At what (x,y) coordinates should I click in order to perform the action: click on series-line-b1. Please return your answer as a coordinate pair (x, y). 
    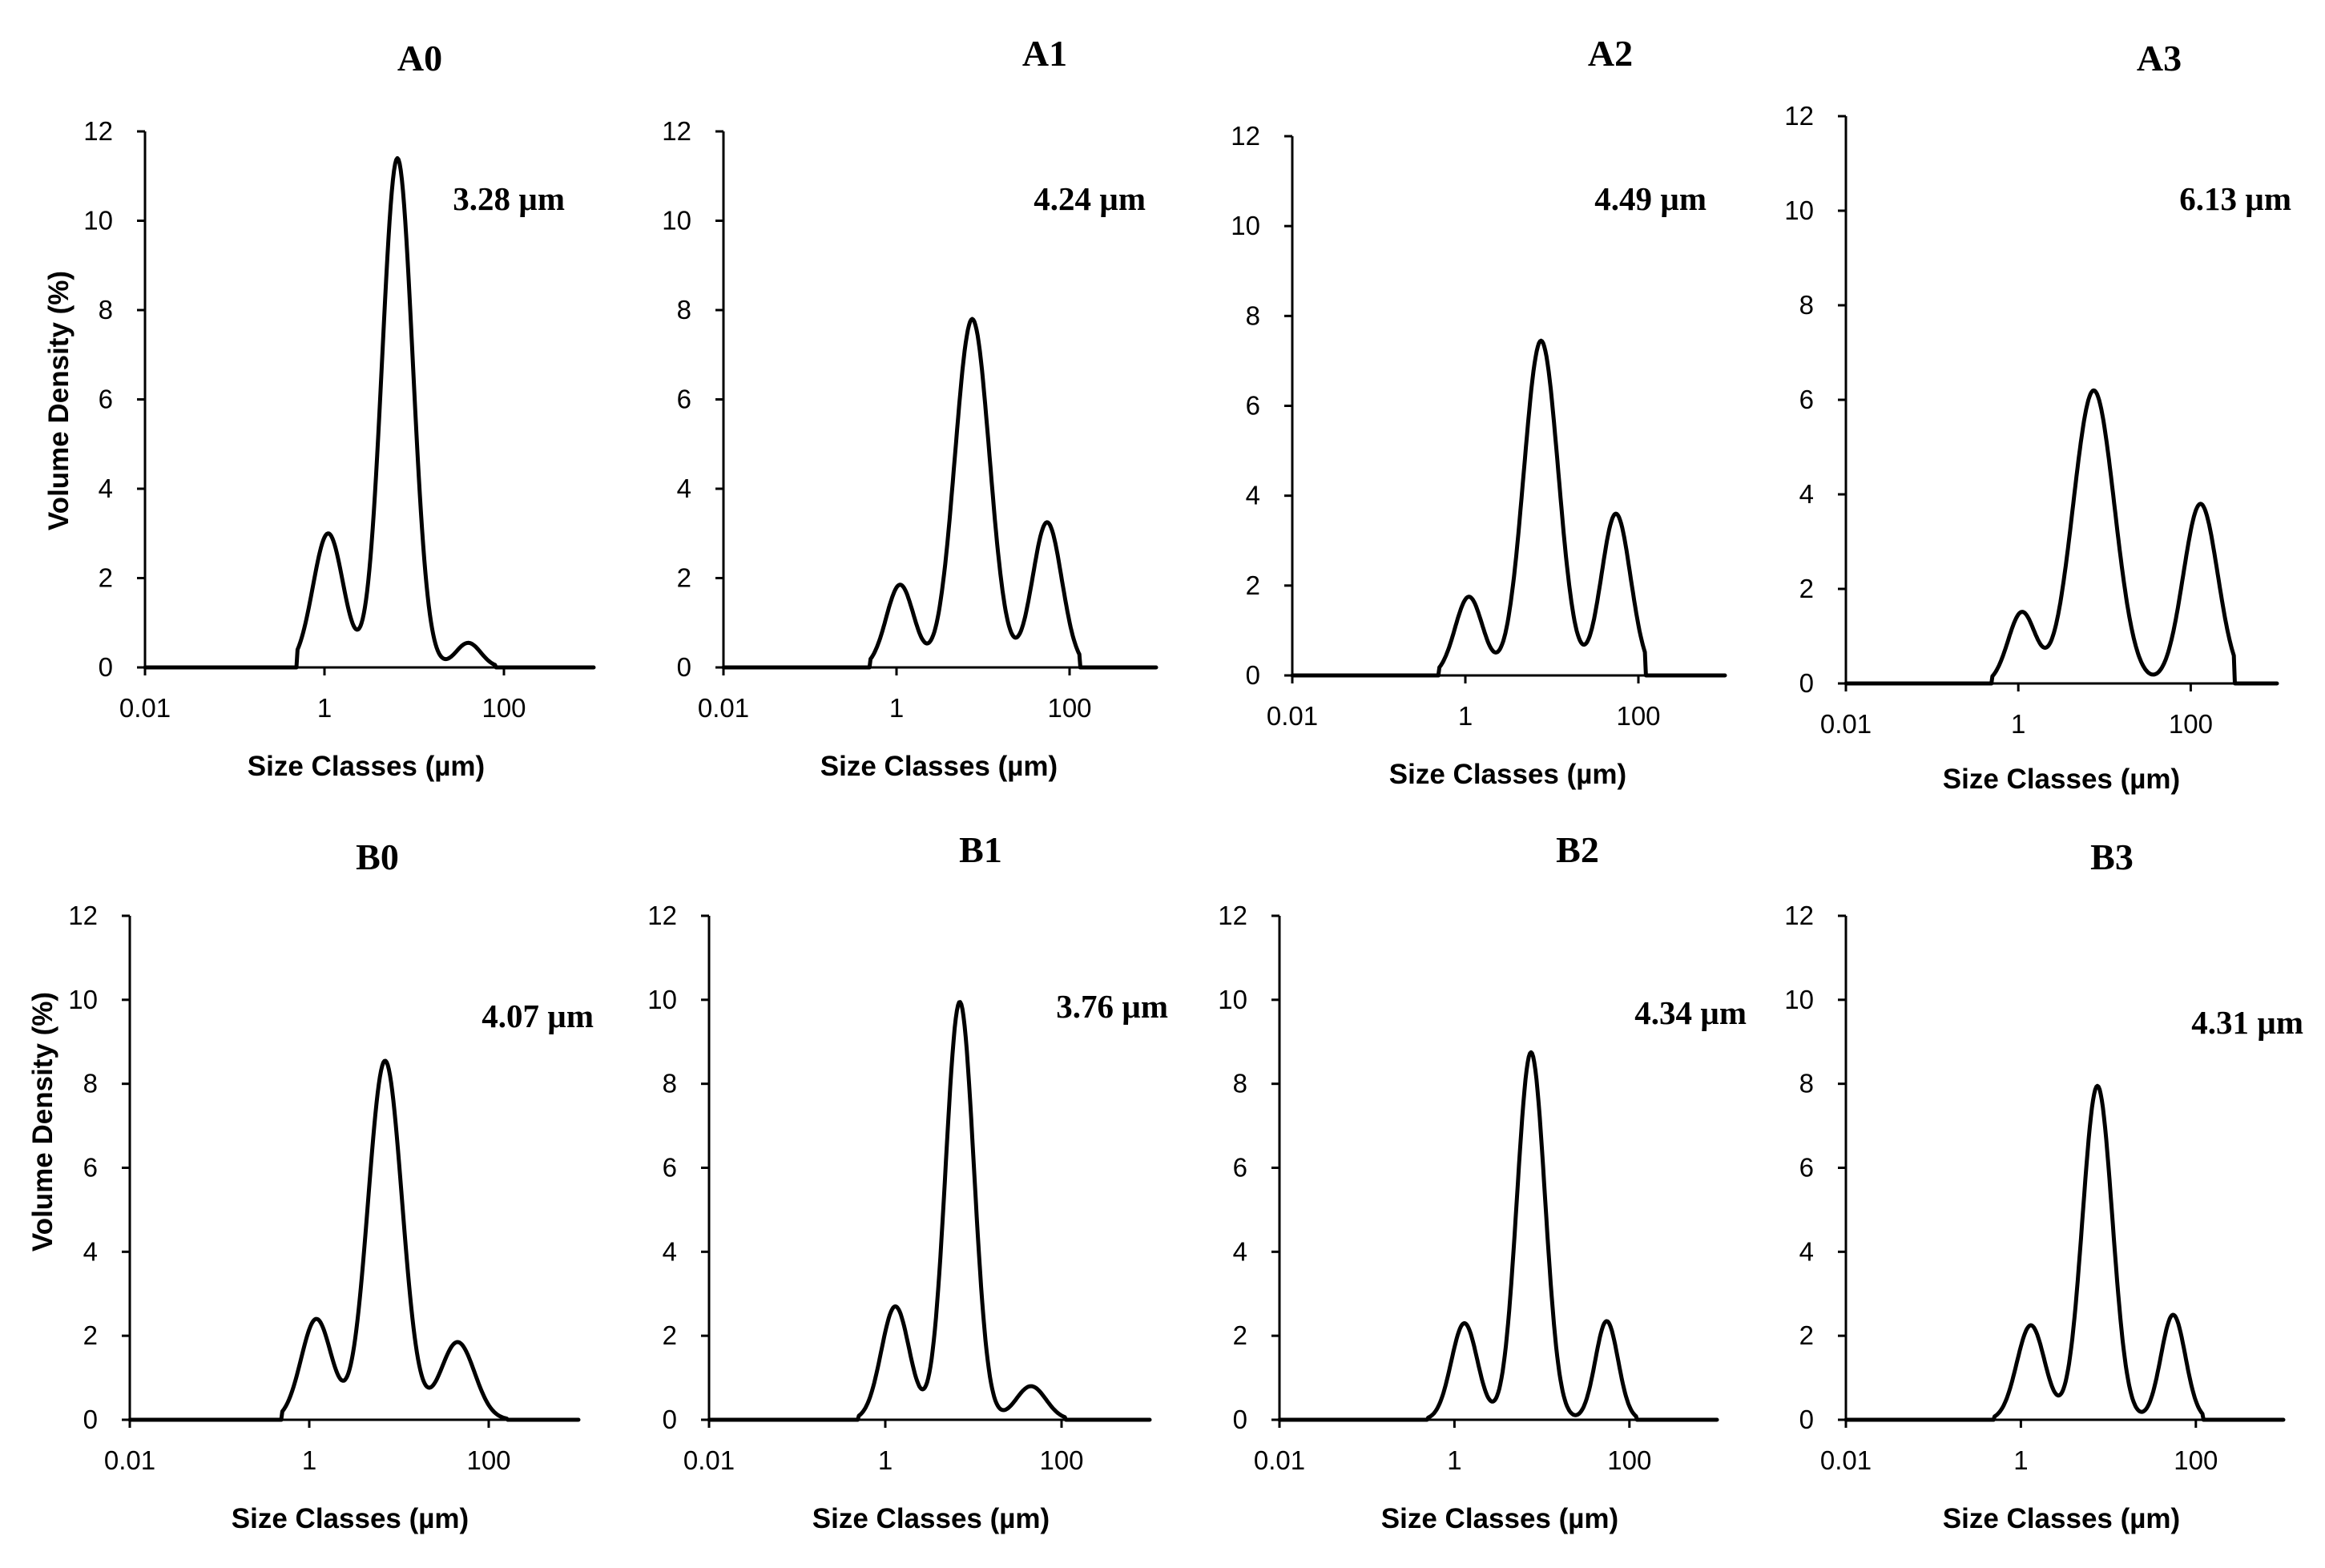
    Looking at the image, I should click on (929, 1211).